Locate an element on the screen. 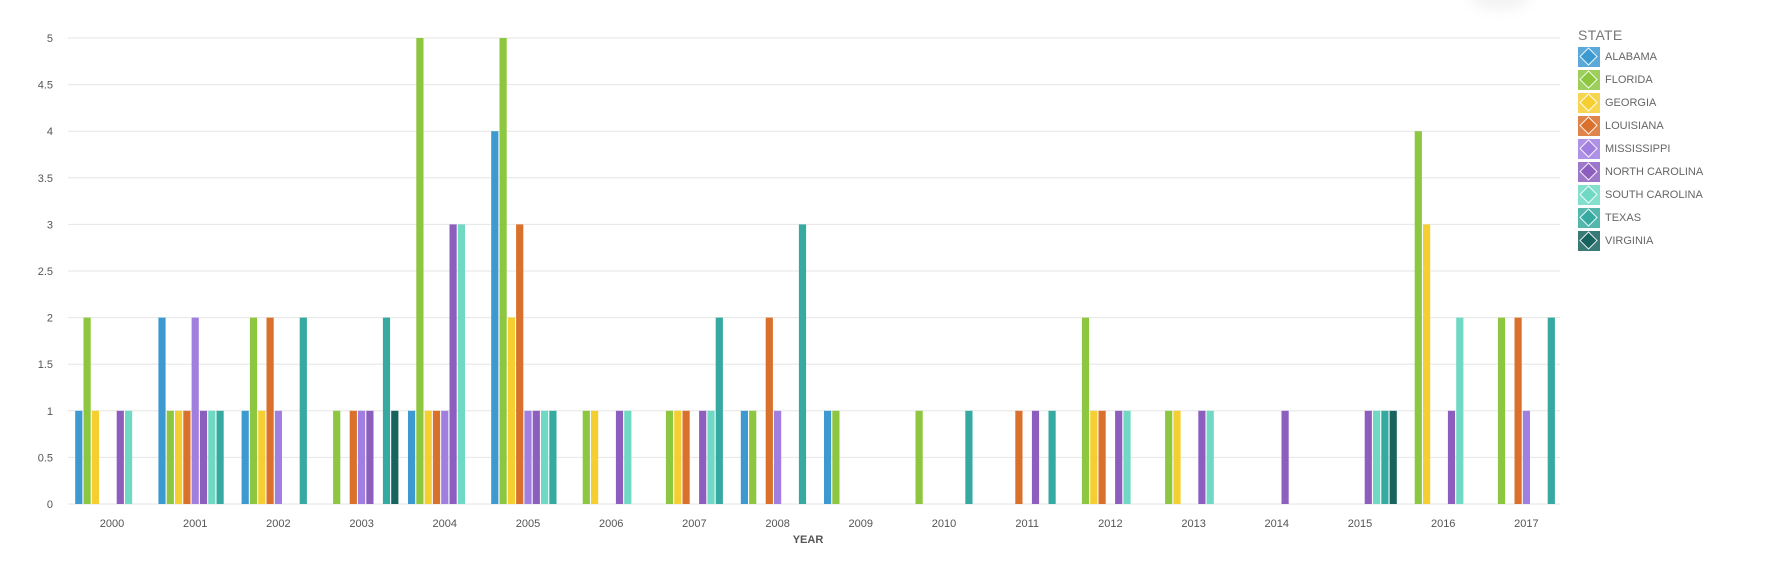  bar-georgia-2004 is located at coordinates (428, 457).